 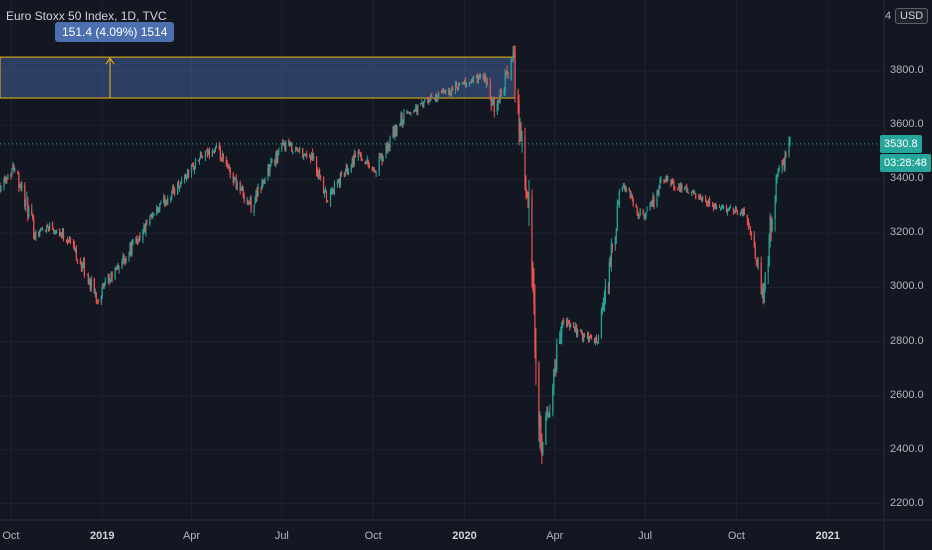 I want to click on y-tick-label: 3000.0, so click(x=907, y=286).